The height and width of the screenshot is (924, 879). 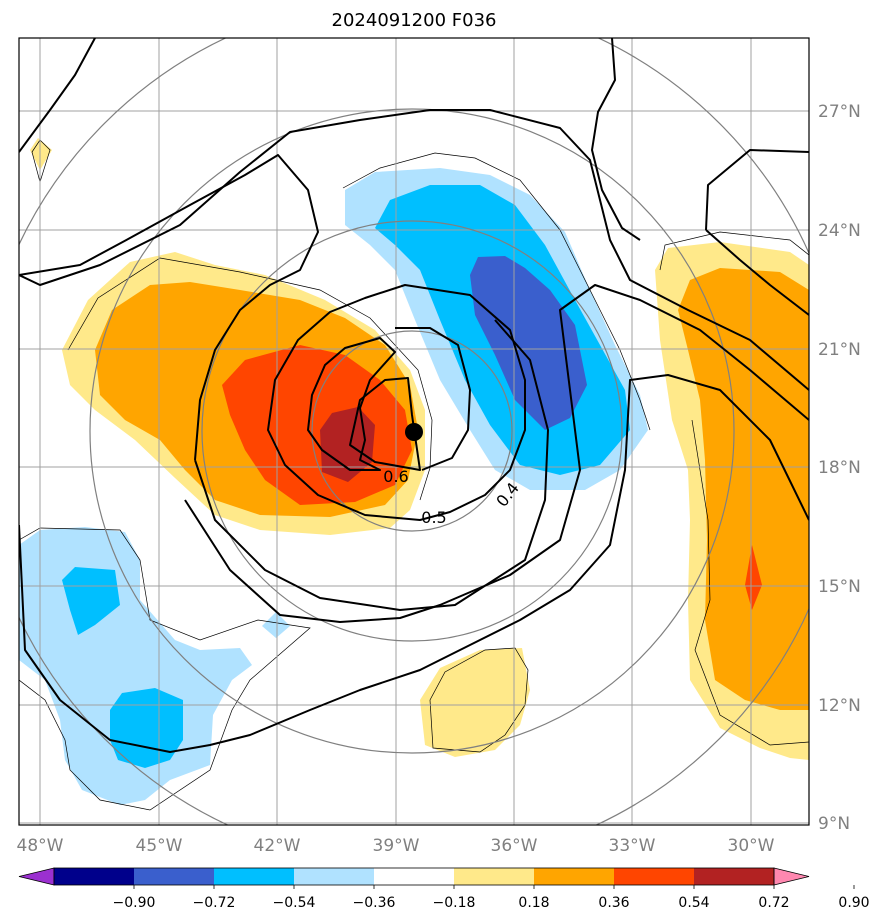 I want to click on thin-contour-center, so click(x=496, y=291).